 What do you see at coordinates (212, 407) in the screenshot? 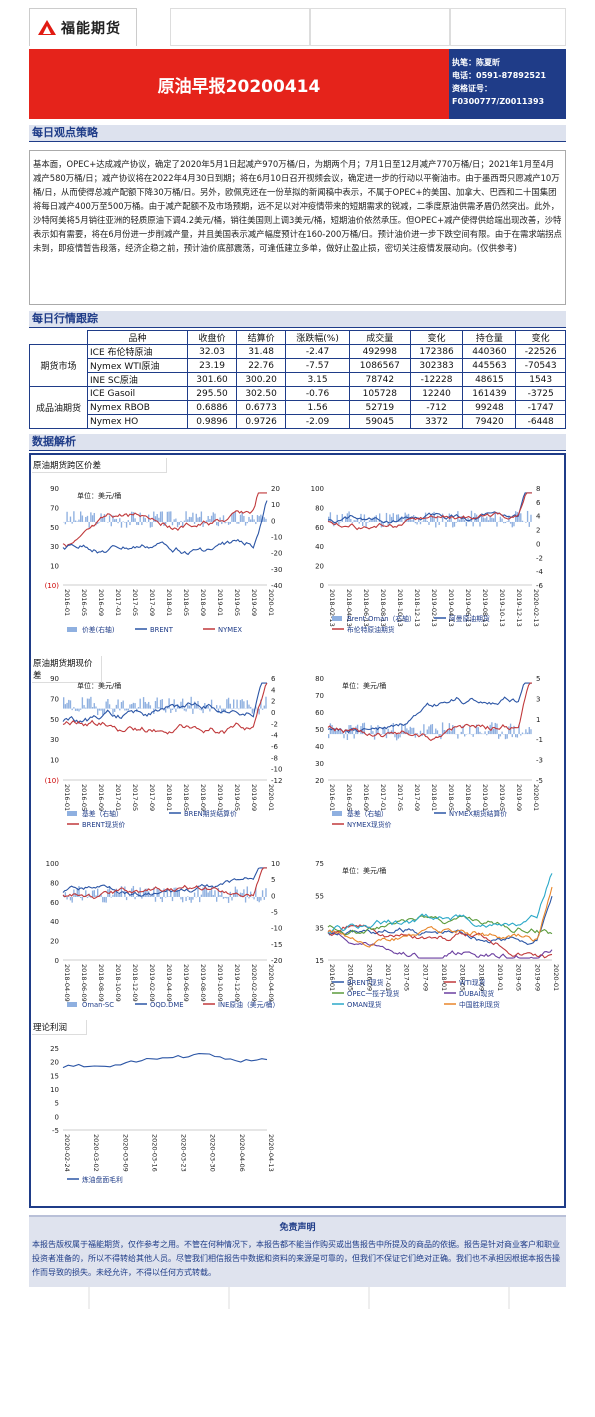
I see `table-cell: 0.6886` at bounding box center [212, 407].